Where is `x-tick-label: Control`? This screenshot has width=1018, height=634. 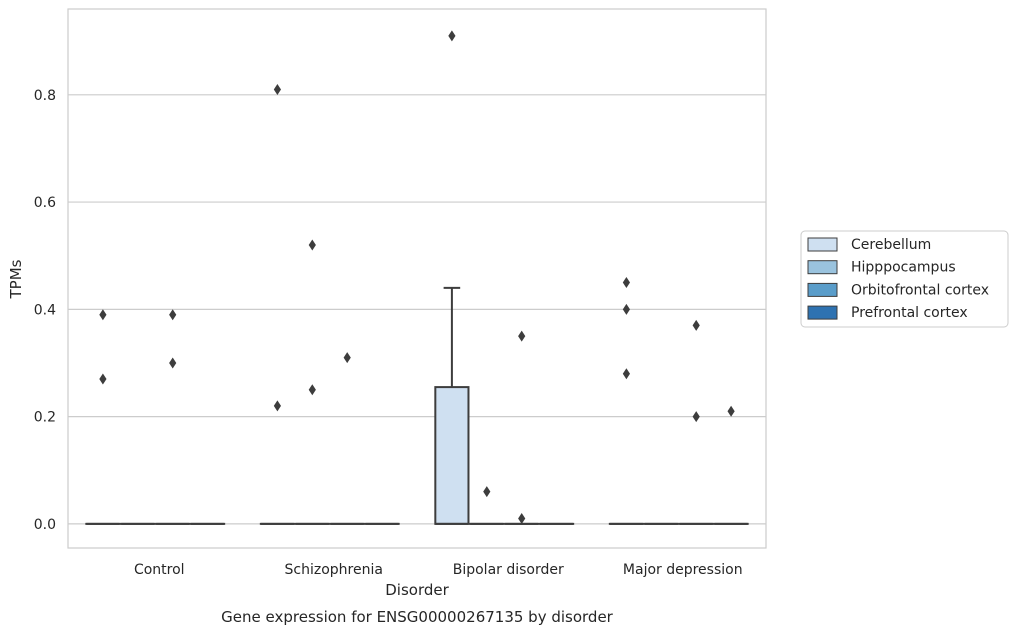 x-tick-label: Control is located at coordinates (159, 570).